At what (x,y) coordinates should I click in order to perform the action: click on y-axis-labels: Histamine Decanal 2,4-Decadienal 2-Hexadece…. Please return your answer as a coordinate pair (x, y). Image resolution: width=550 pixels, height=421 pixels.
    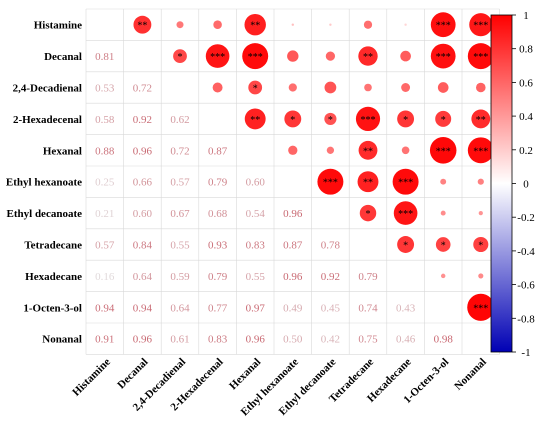
    Looking at the image, I should click on (44, 183).